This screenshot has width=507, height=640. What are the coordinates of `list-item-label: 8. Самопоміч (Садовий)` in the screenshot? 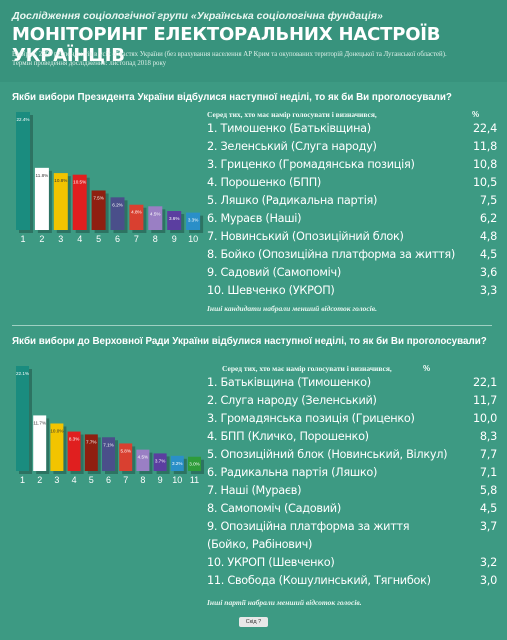 It's located at (274, 508).